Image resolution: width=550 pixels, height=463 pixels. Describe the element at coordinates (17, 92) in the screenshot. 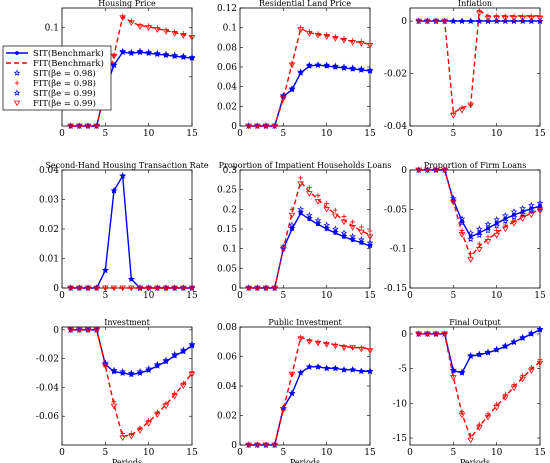

I see `legend-swatch-marker` at that location.